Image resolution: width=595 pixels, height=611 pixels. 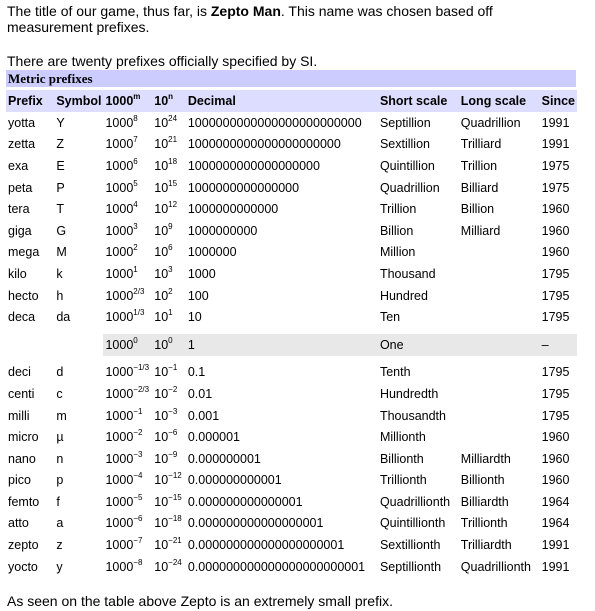 I want to click on cell-symbol: da, so click(x=63, y=317).